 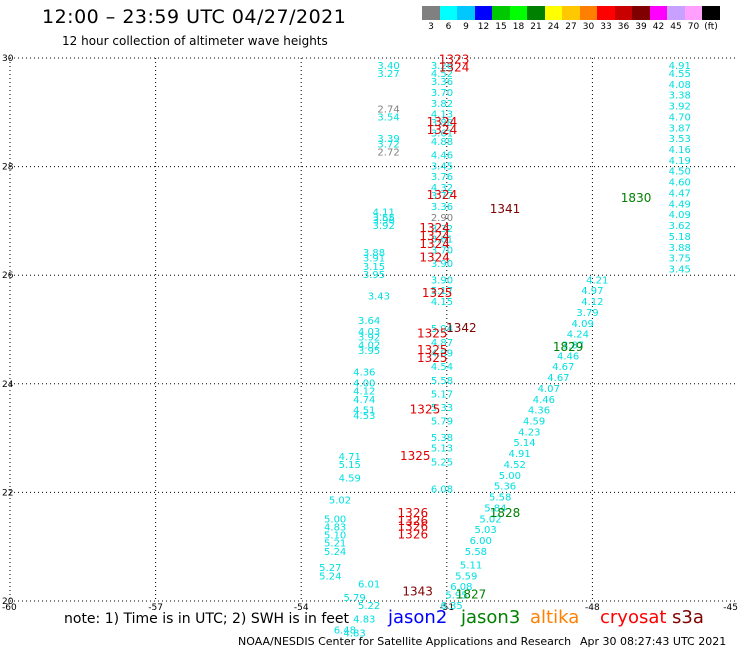 What do you see at coordinates (364, 416) in the screenshot?
I see `wave-height-label: 4.53` at bounding box center [364, 416].